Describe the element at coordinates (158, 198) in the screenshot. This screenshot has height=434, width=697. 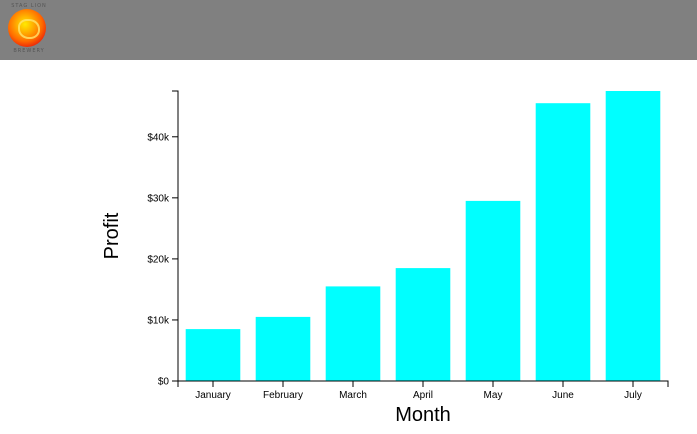
I see `y-tick-label: $30k` at that location.